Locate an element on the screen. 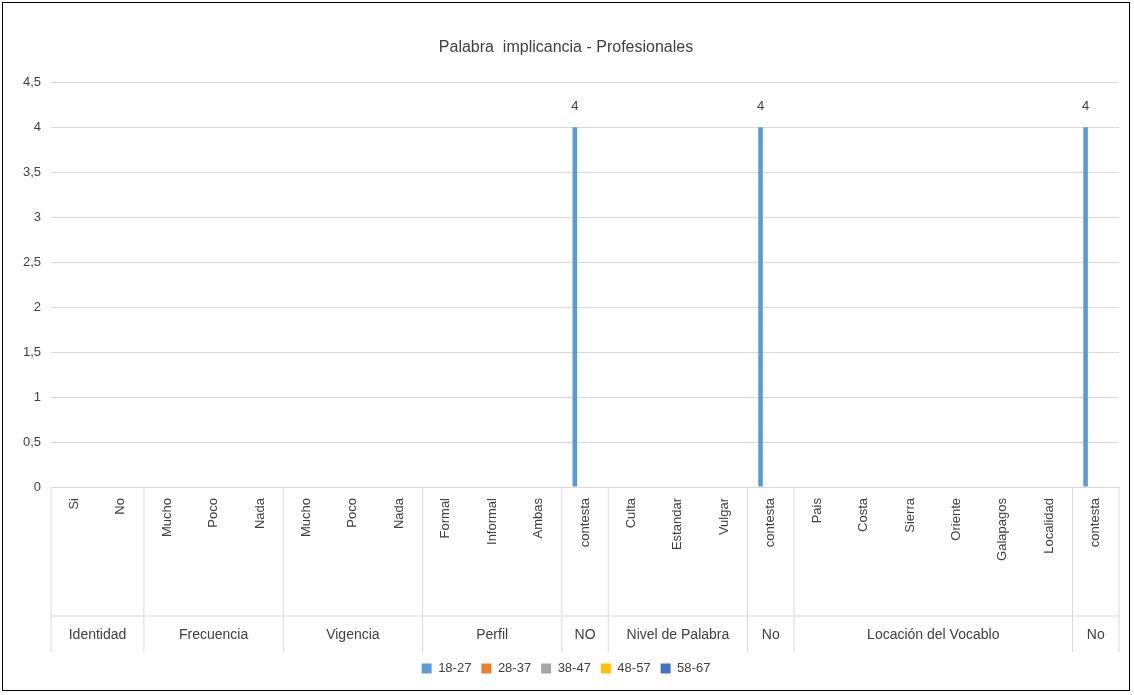 The image size is (1134, 695). legend-label: 48-57 is located at coordinates (634, 668).